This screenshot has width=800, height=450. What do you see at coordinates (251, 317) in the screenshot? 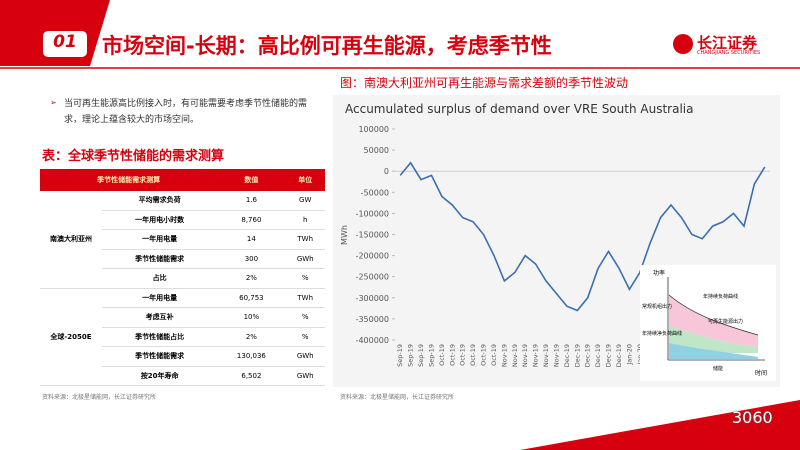
I see `cell: 10%` at bounding box center [251, 317].